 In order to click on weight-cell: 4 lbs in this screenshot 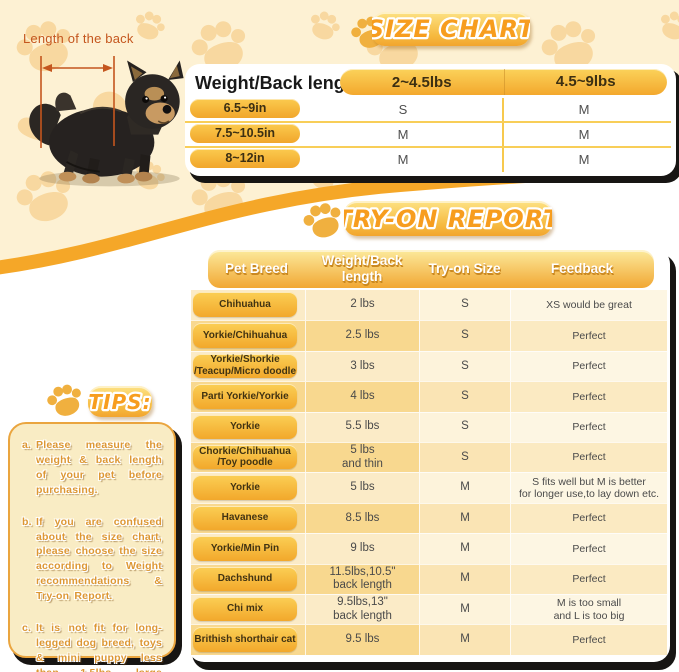, I will do `click(362, 396)`.